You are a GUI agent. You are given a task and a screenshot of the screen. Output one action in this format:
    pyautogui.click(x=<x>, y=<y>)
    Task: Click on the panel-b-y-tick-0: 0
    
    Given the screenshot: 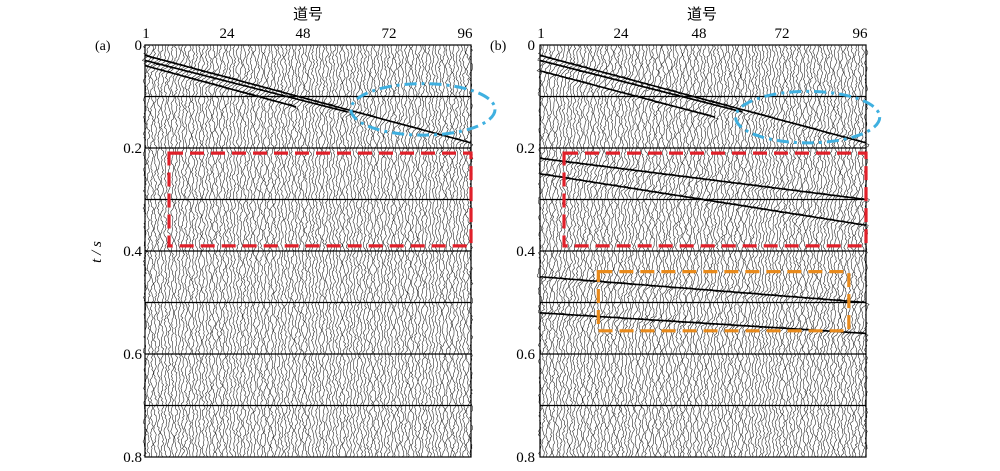 What is the action you would take?
    pyautogui.click(x=532, y=46)
    